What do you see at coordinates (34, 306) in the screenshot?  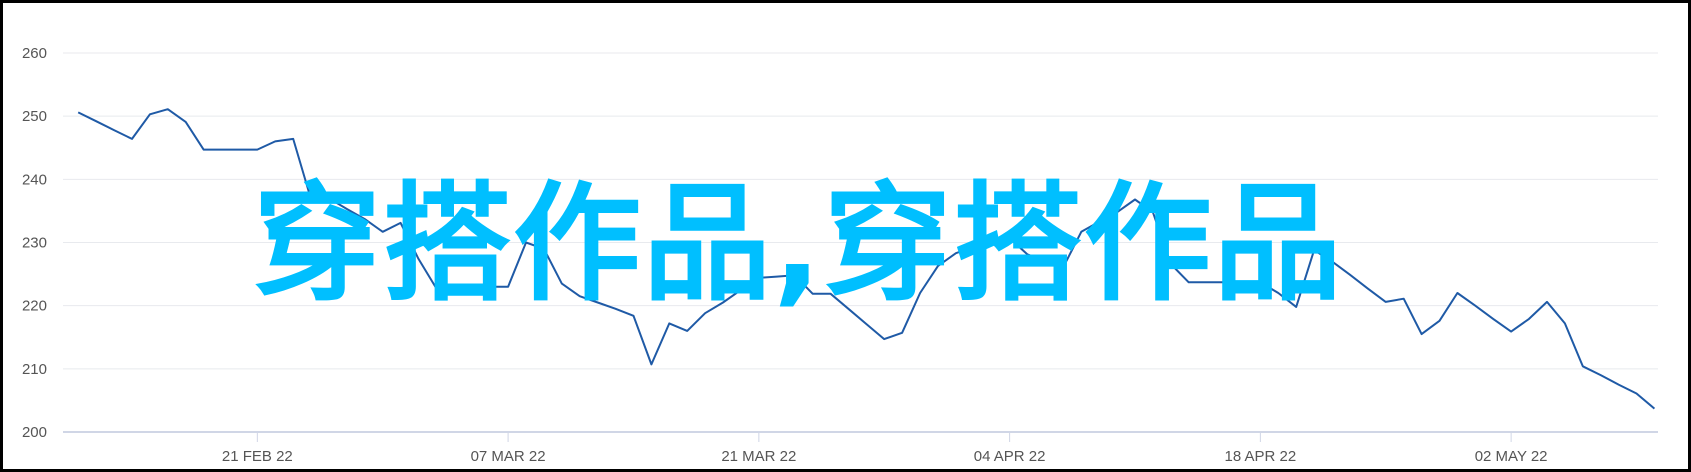 I see `y-tick-label: 220` at bounding box center [34, 306].